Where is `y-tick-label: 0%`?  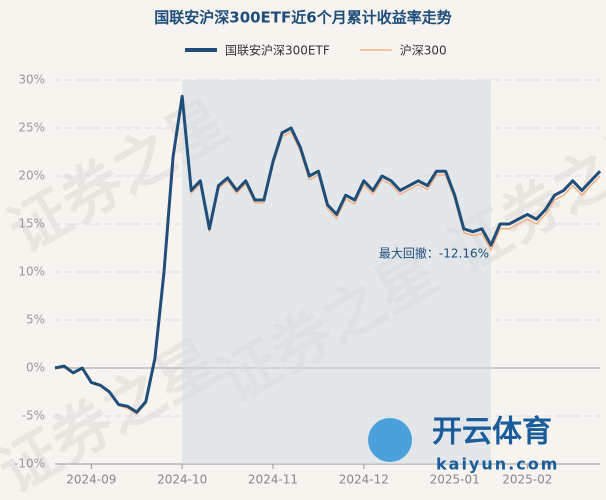
y-tick-label: 0% is located at coordinates (35, 368).